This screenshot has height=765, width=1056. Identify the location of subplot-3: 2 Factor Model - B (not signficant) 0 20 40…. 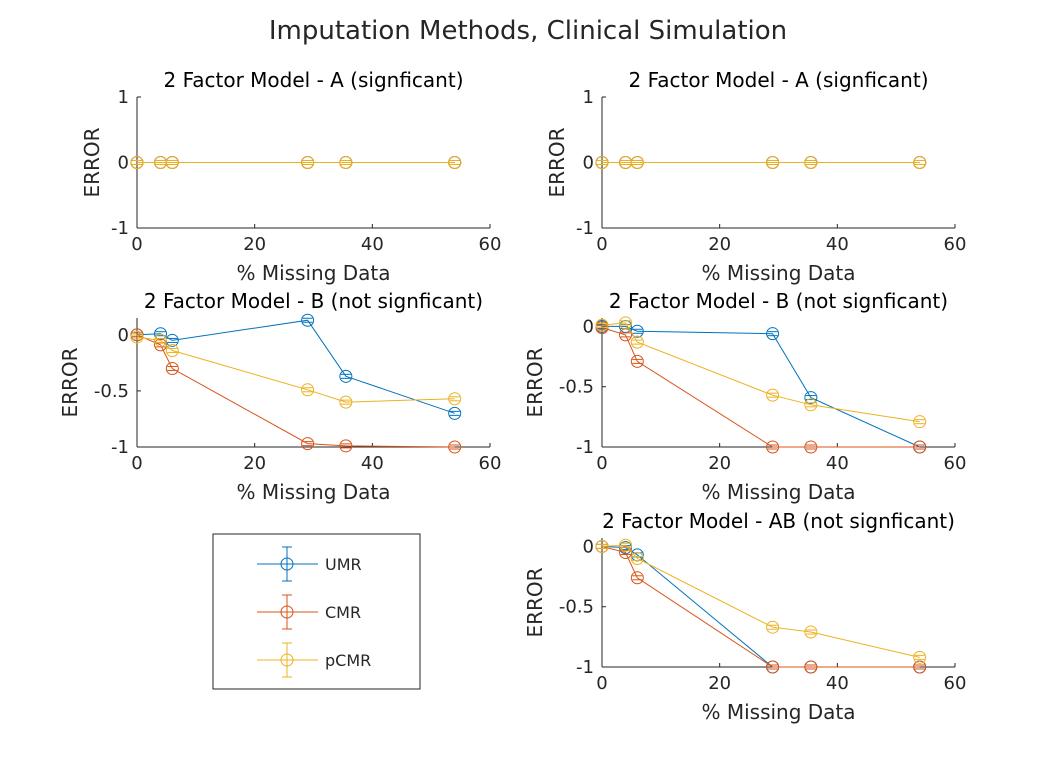
(279, 396).